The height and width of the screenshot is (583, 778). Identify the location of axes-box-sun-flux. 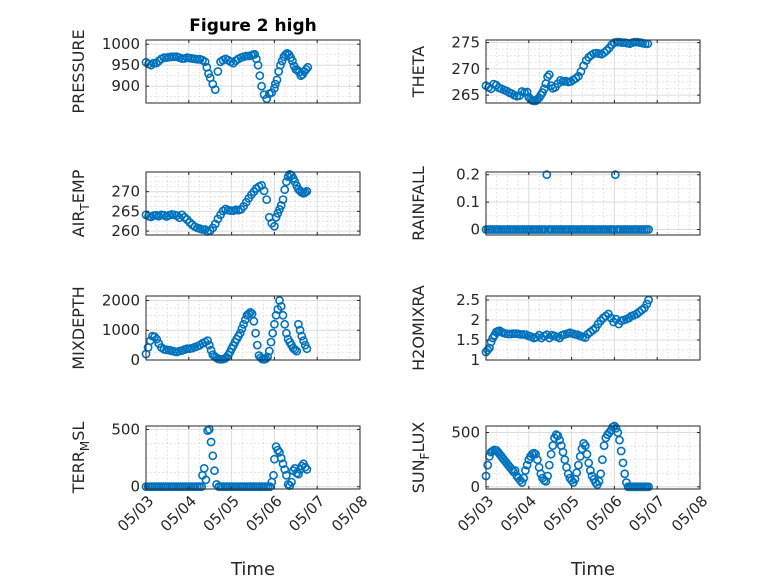
(593, 457).